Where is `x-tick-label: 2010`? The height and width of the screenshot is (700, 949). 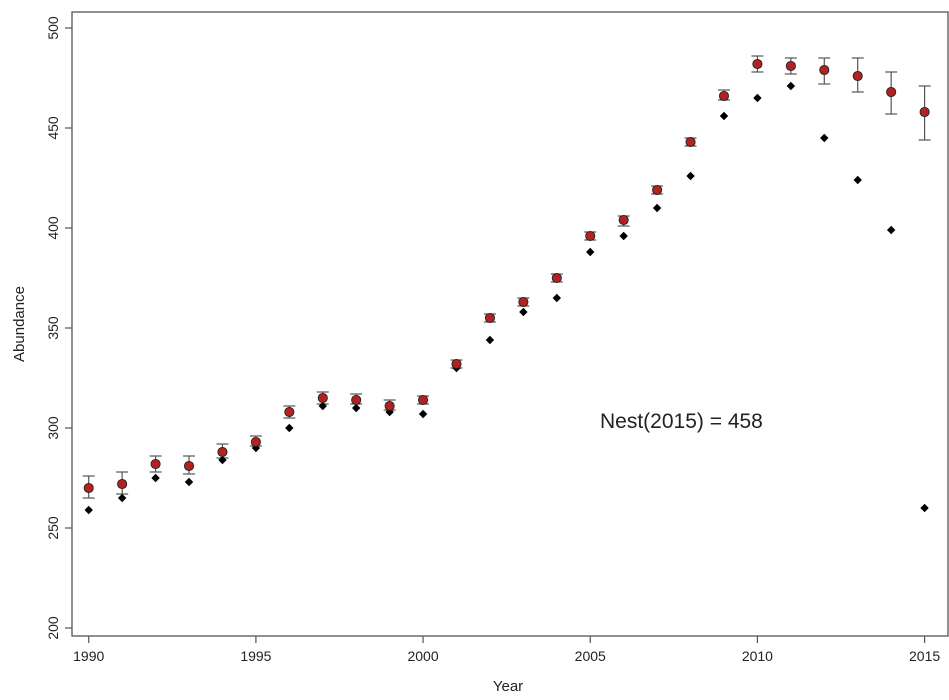
x-tick-label: 2010 is located at coordinates (757, 656).